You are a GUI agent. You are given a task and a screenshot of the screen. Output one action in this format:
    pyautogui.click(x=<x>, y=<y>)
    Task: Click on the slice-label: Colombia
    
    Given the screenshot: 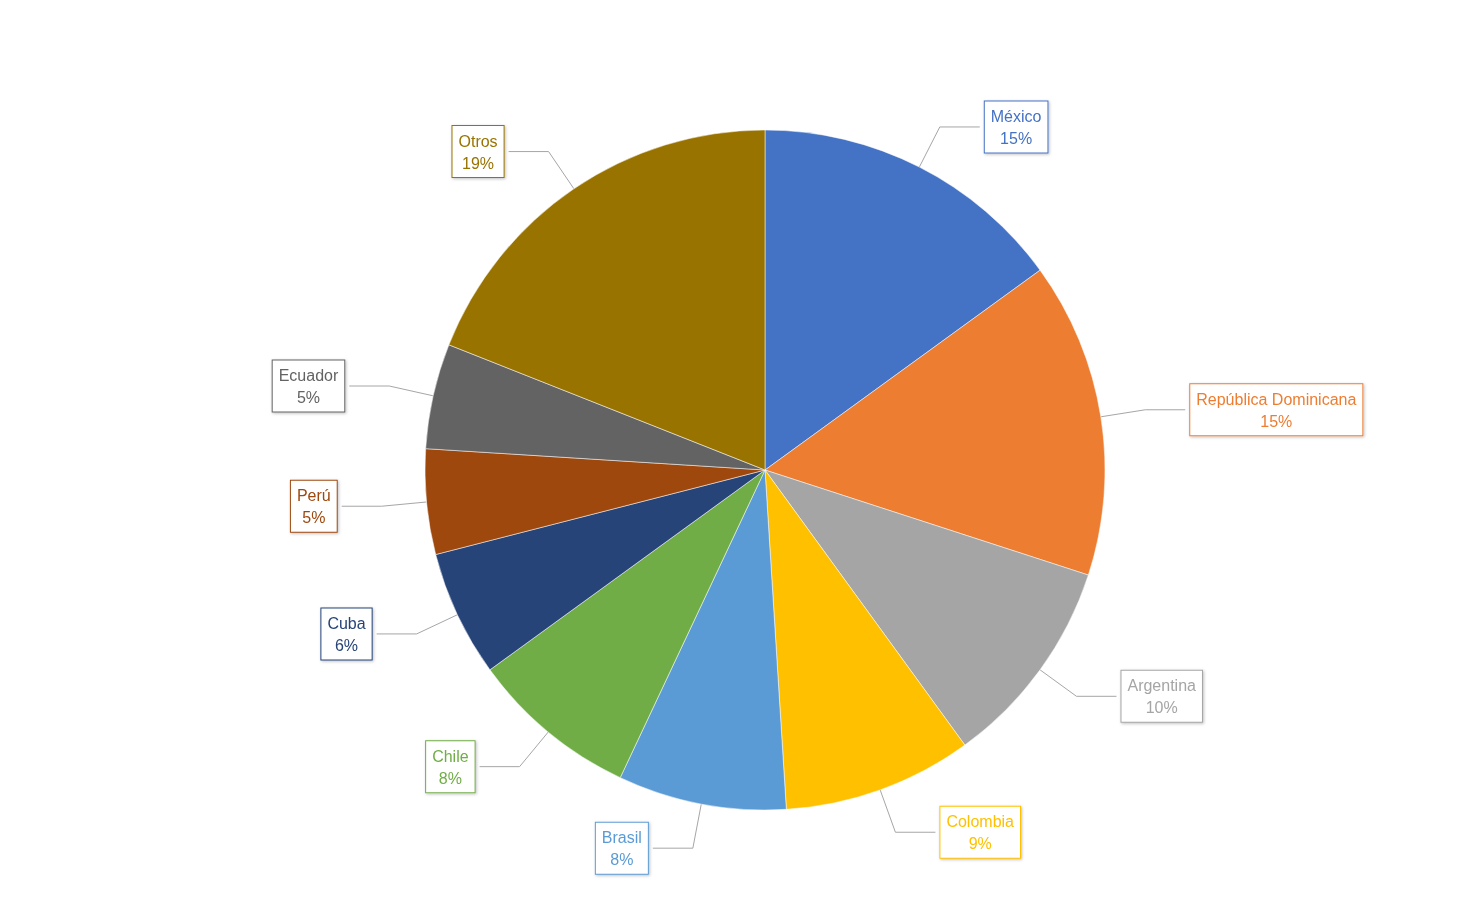 What is the action you would take?
    pyautogui.click(x=980, y=822)
    